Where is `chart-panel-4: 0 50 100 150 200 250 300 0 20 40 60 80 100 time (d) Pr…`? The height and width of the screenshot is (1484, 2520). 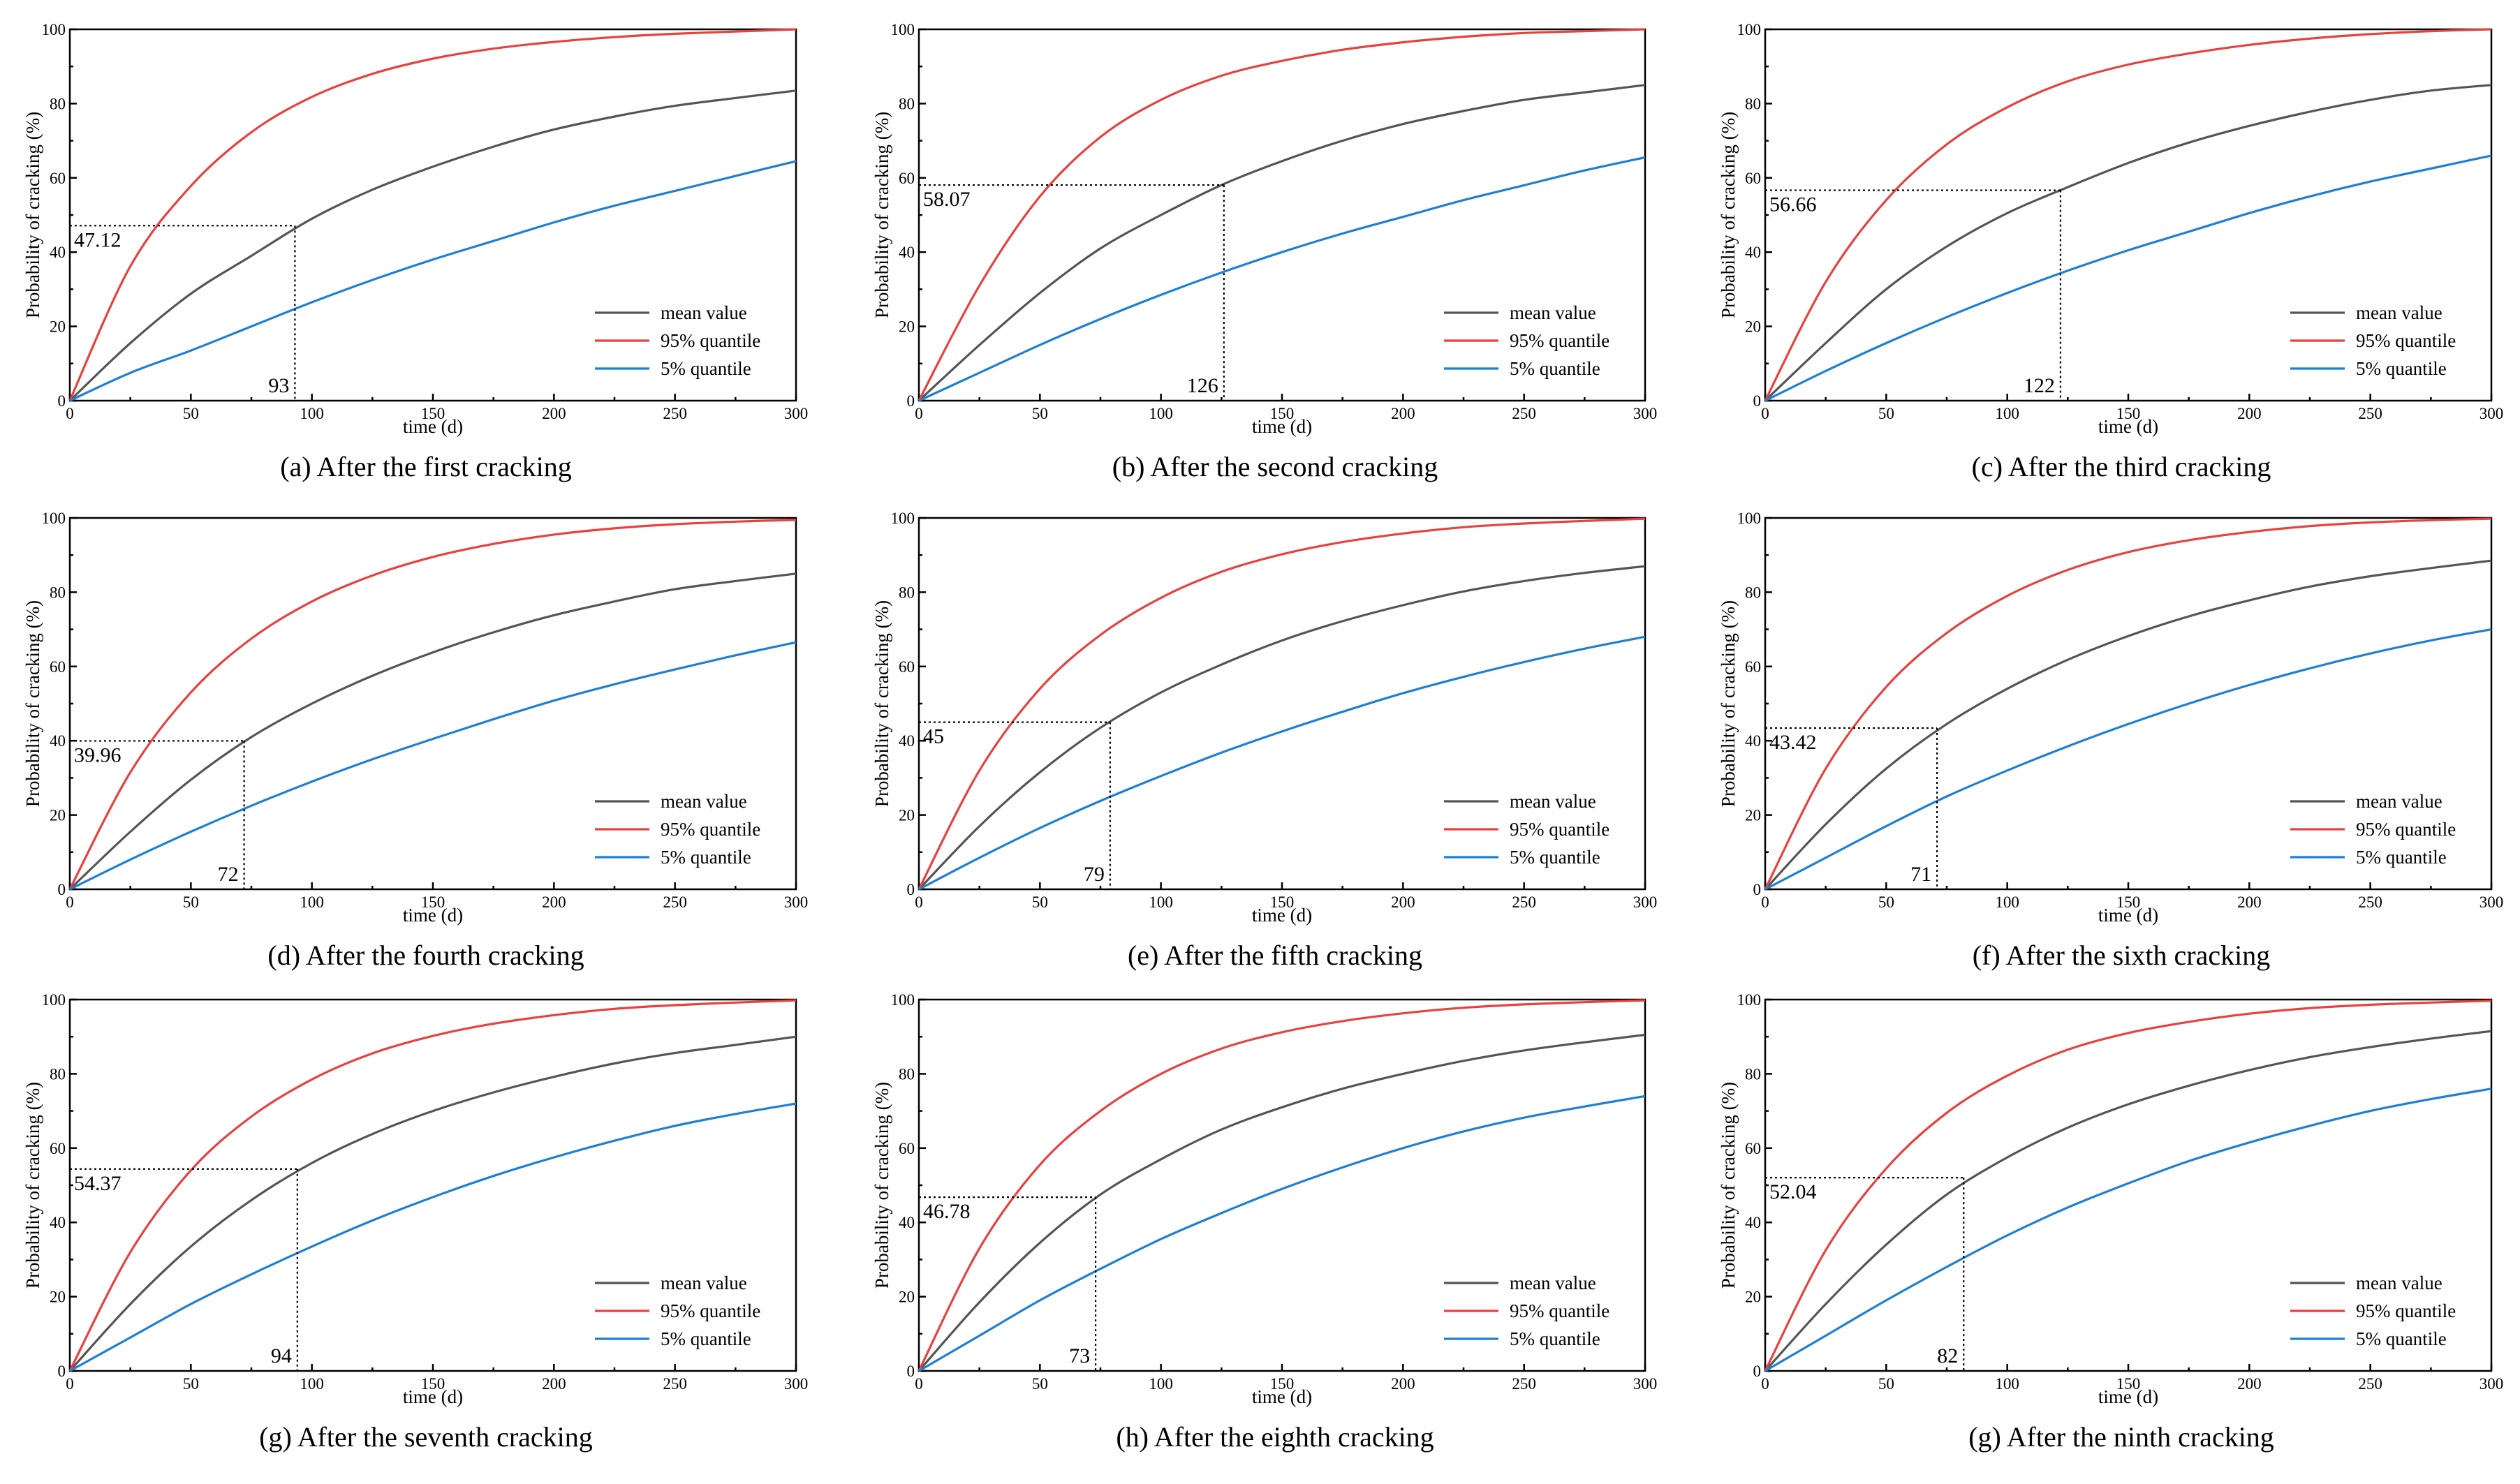
chart-panel-4: 0 50 100 150 200 250 300 0 20 40 60 80 100 time (d) Pr… is located at coordinates (415, 740).